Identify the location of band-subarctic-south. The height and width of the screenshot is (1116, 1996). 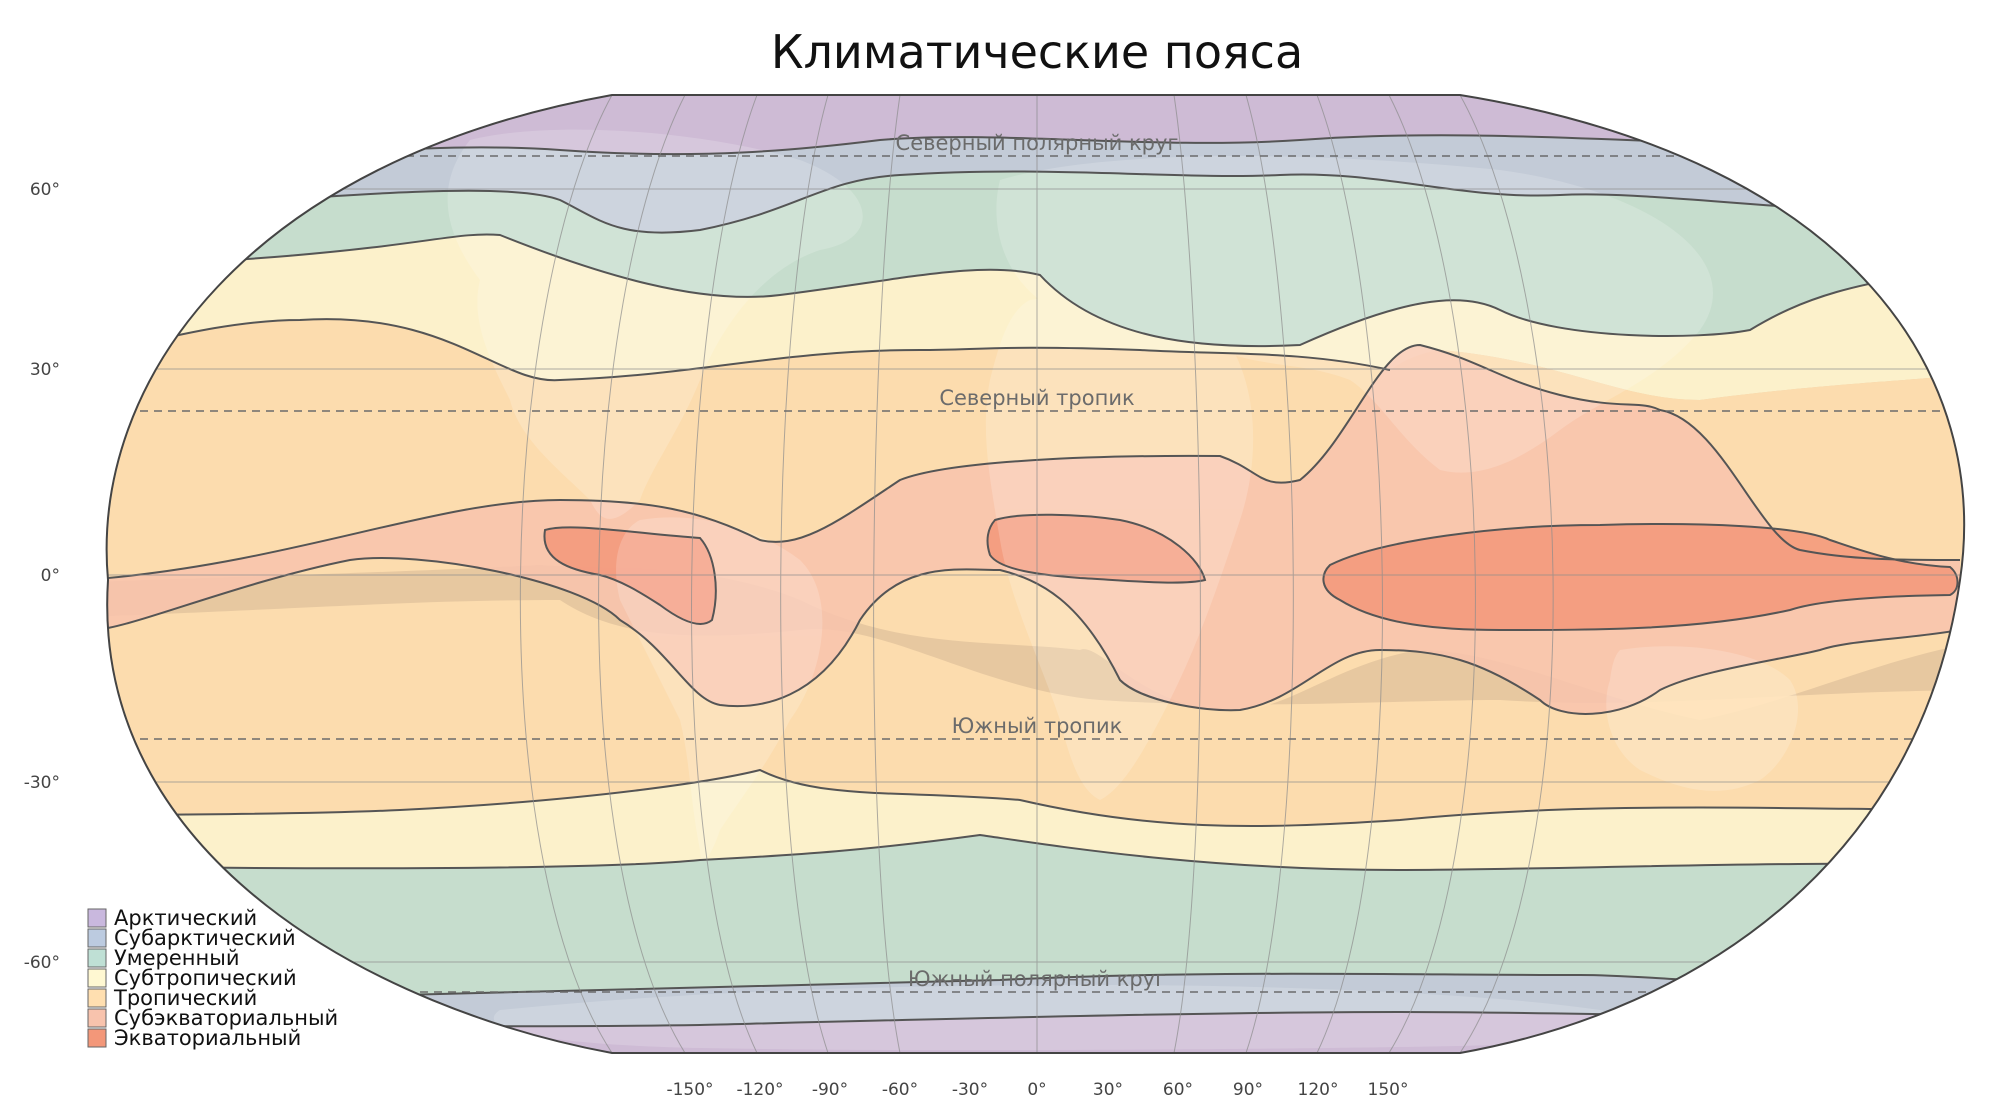
(1035, 1000).